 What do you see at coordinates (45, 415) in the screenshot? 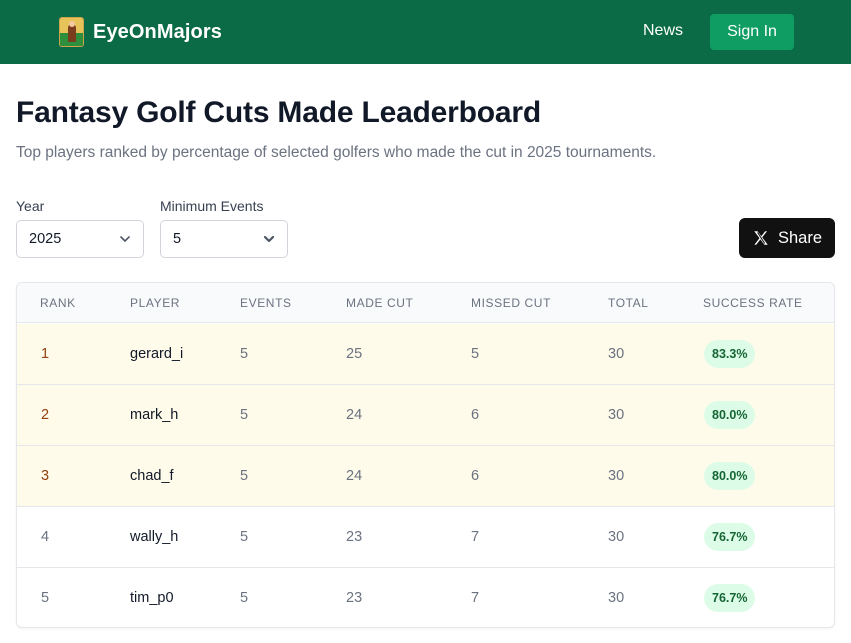
I see `cell-rank: 2` at bounding box center [45, 415].